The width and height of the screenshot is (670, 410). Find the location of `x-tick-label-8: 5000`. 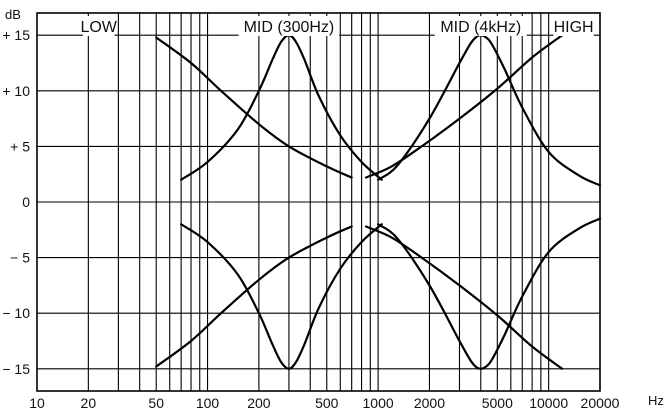

x-tick-label-8: 5000 is located at coordinates (497, 402).